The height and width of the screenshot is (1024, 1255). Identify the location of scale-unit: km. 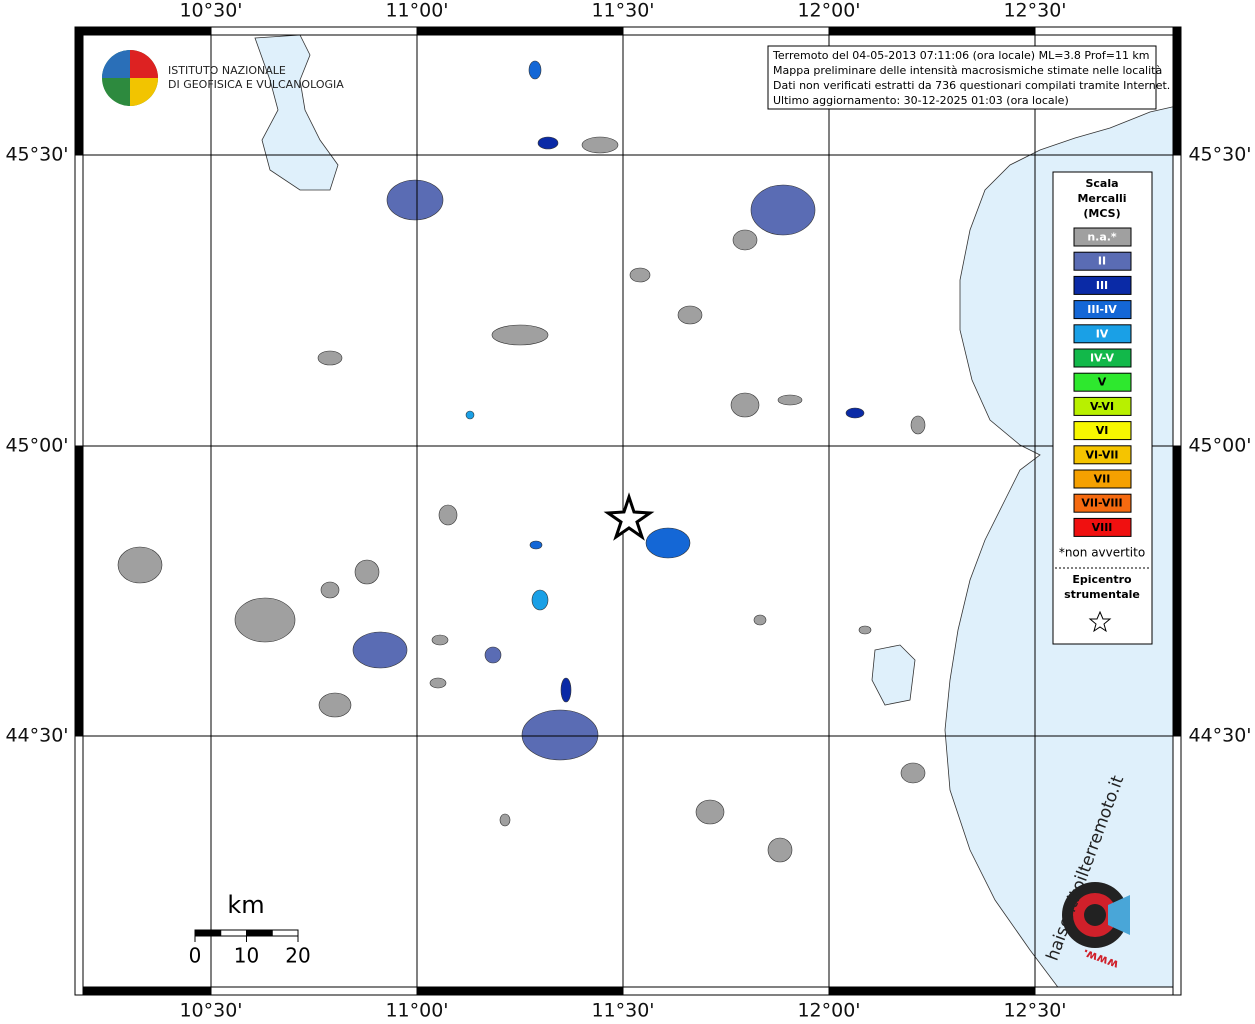
(245, 905).